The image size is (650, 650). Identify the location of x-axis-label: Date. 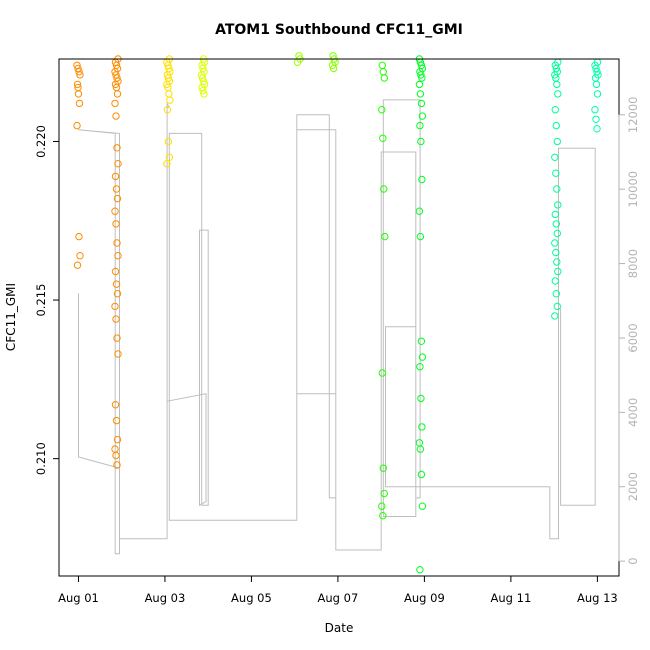
(339, 628).